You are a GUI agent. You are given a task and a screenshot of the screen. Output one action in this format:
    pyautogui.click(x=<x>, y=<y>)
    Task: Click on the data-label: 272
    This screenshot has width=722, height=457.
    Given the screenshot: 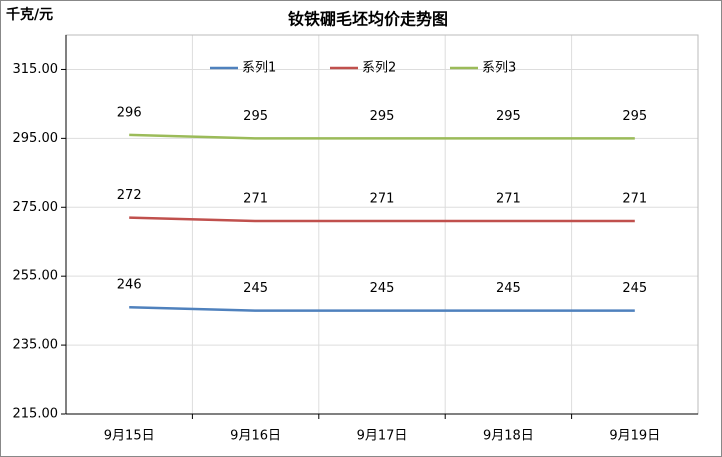 What is the action you would take?
    pyautogui.click(x=129, y=195)
    